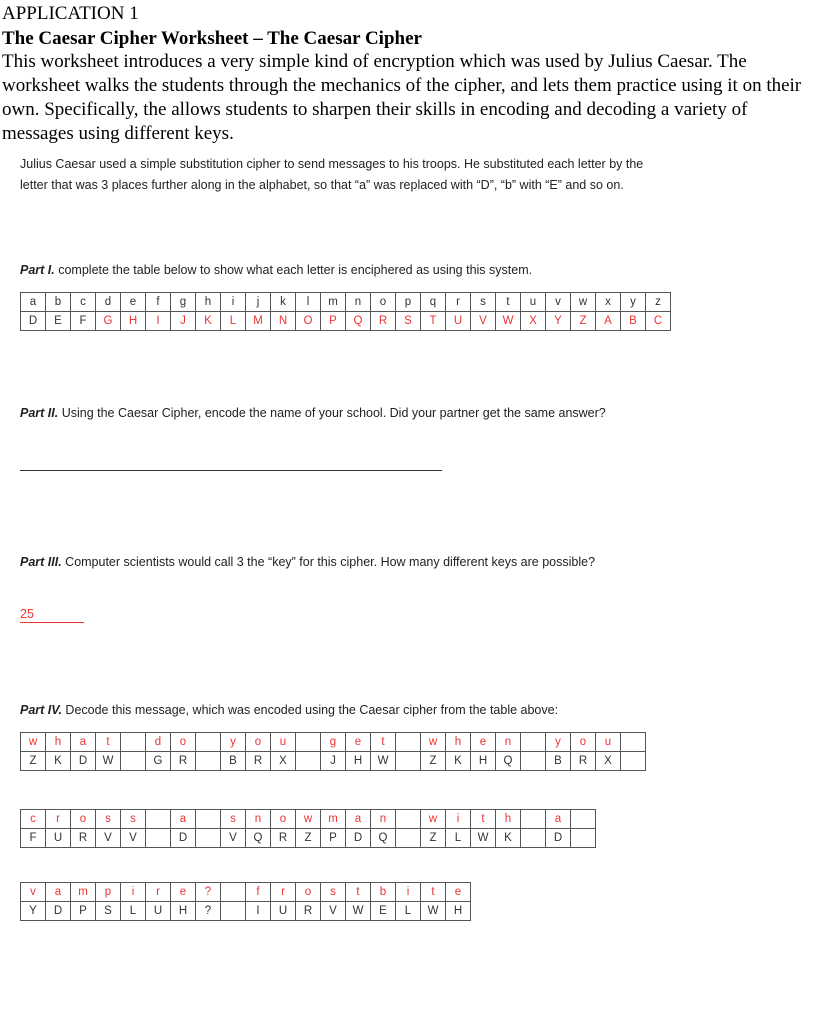 The height and width of the screenshot is (1022, 816). I want to click on letter-cell: U, so click(58, 838).